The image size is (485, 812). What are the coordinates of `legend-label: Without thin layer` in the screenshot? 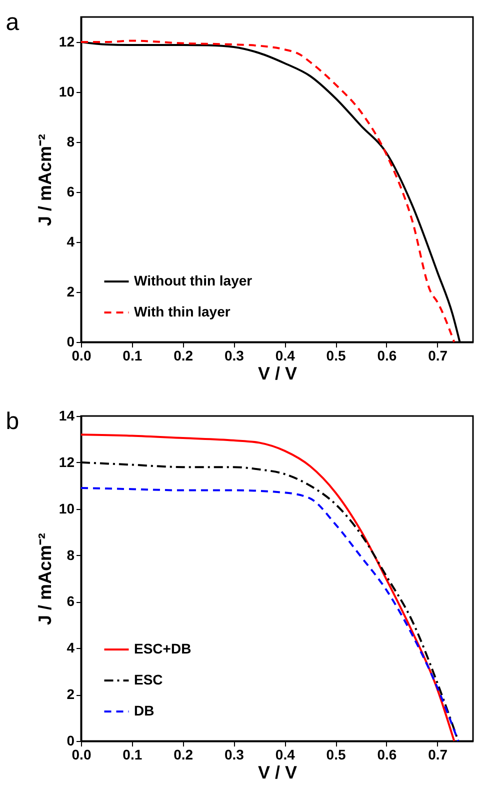 It's located at (193, 280).